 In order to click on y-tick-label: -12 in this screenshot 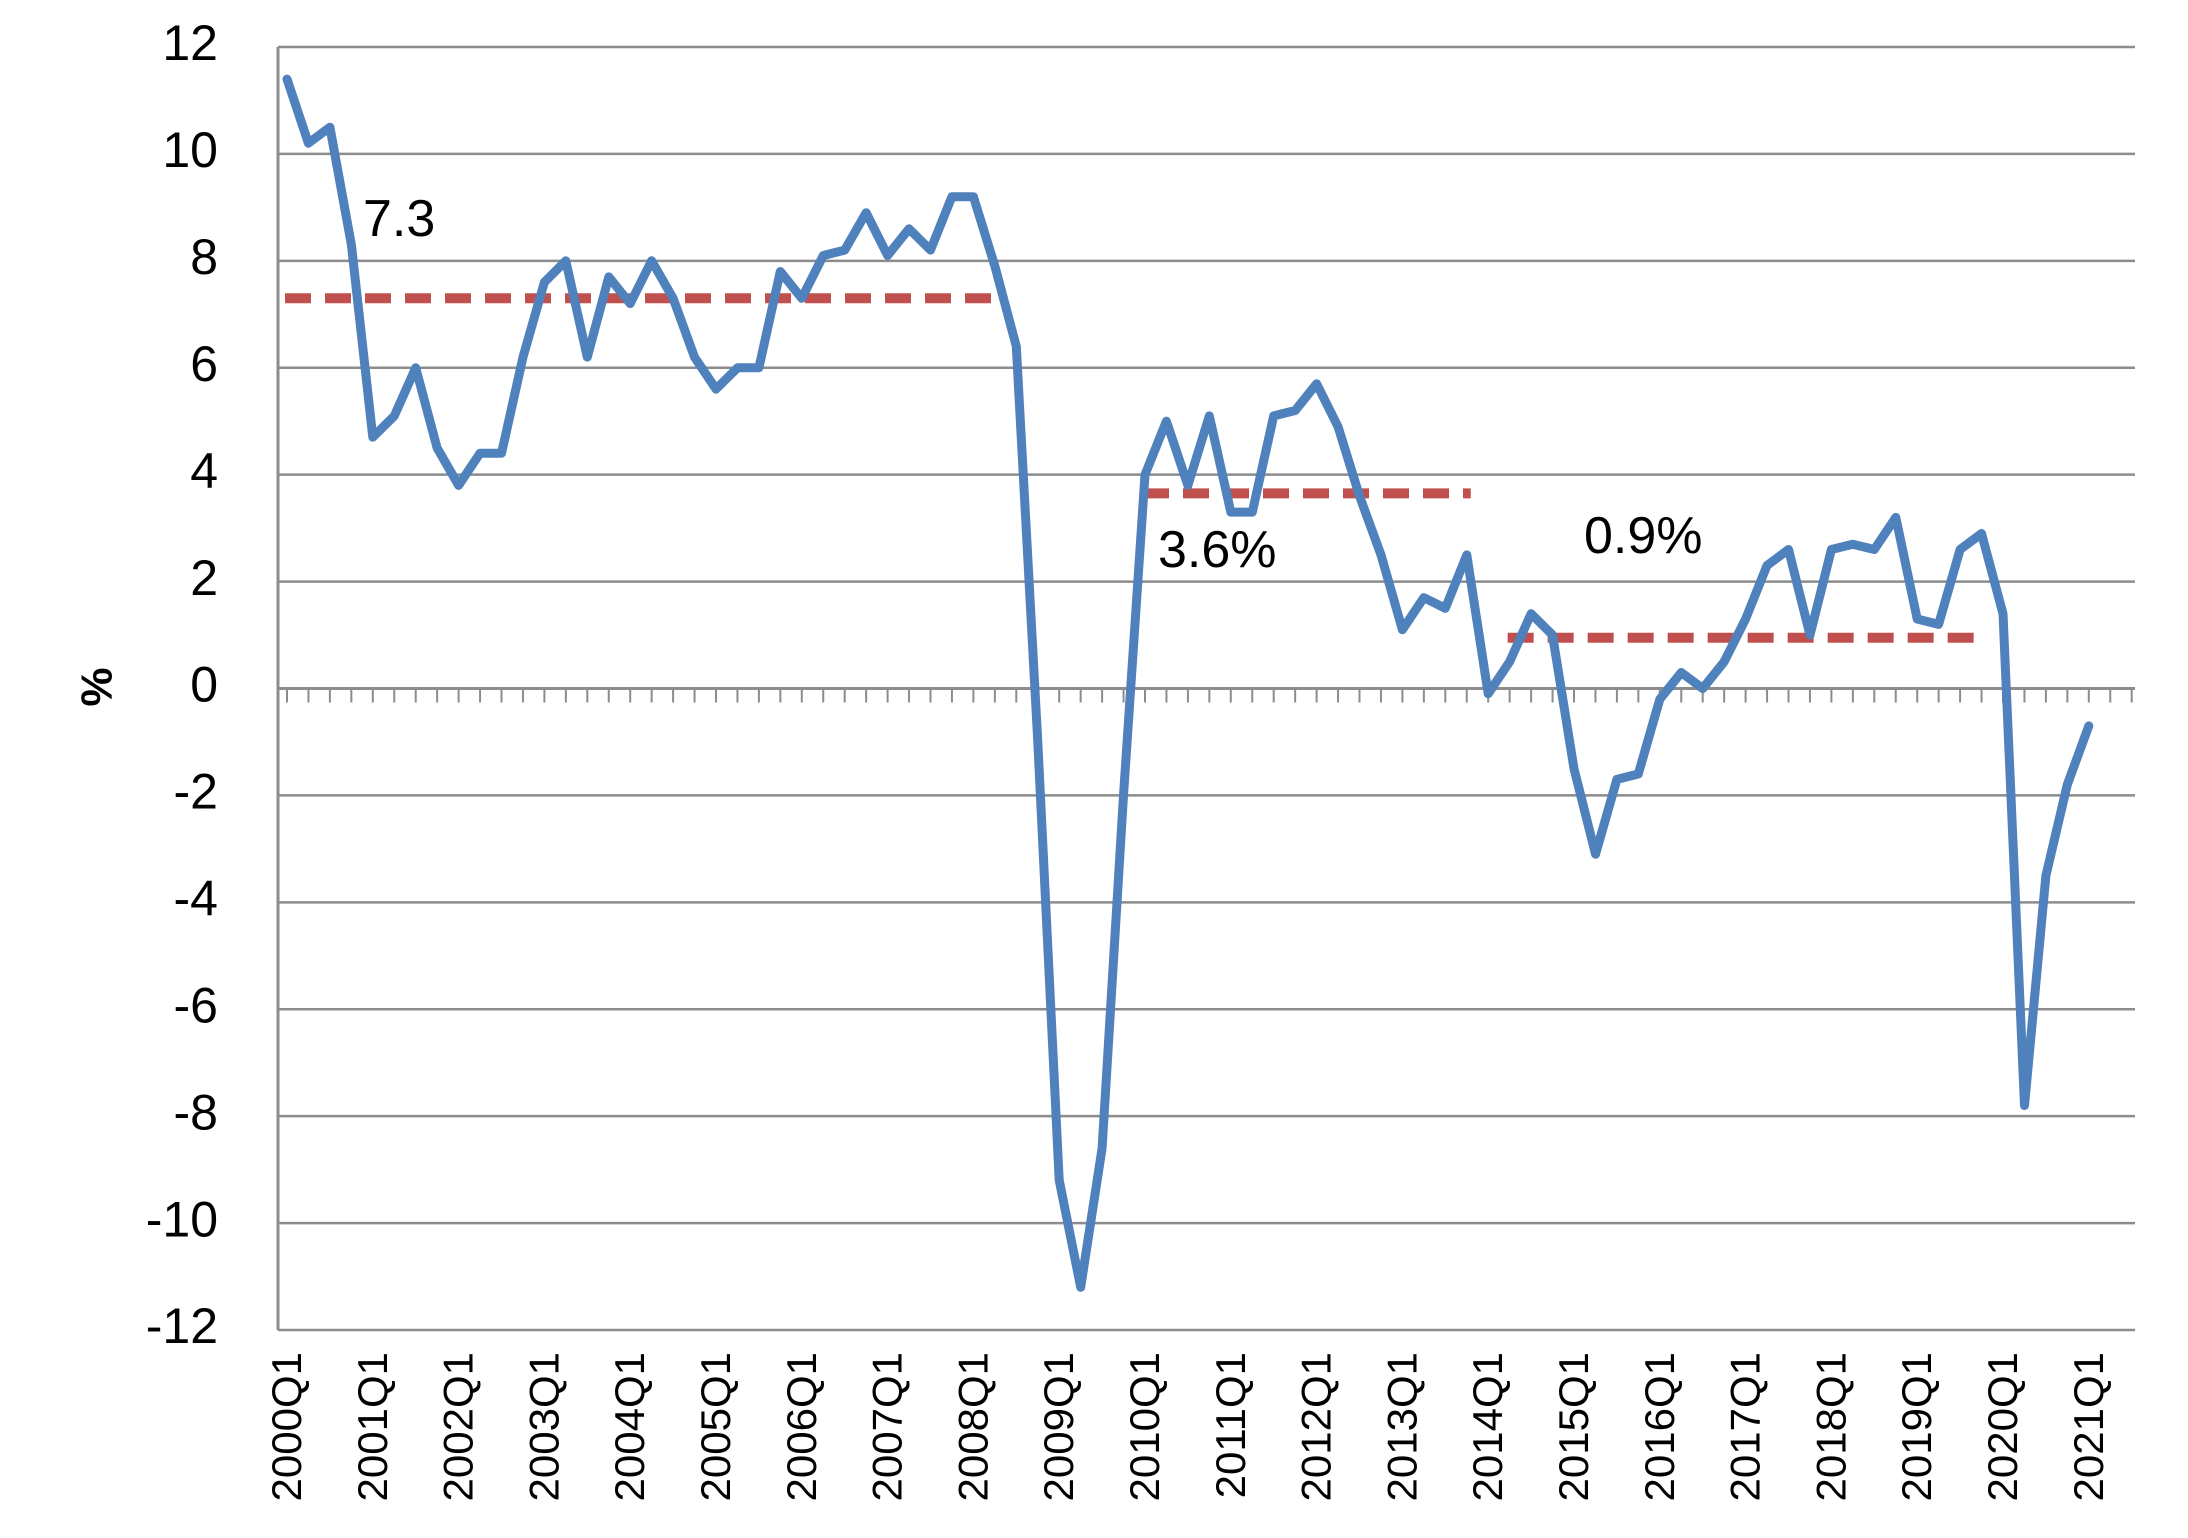, I will do `click(182, 1326)`.